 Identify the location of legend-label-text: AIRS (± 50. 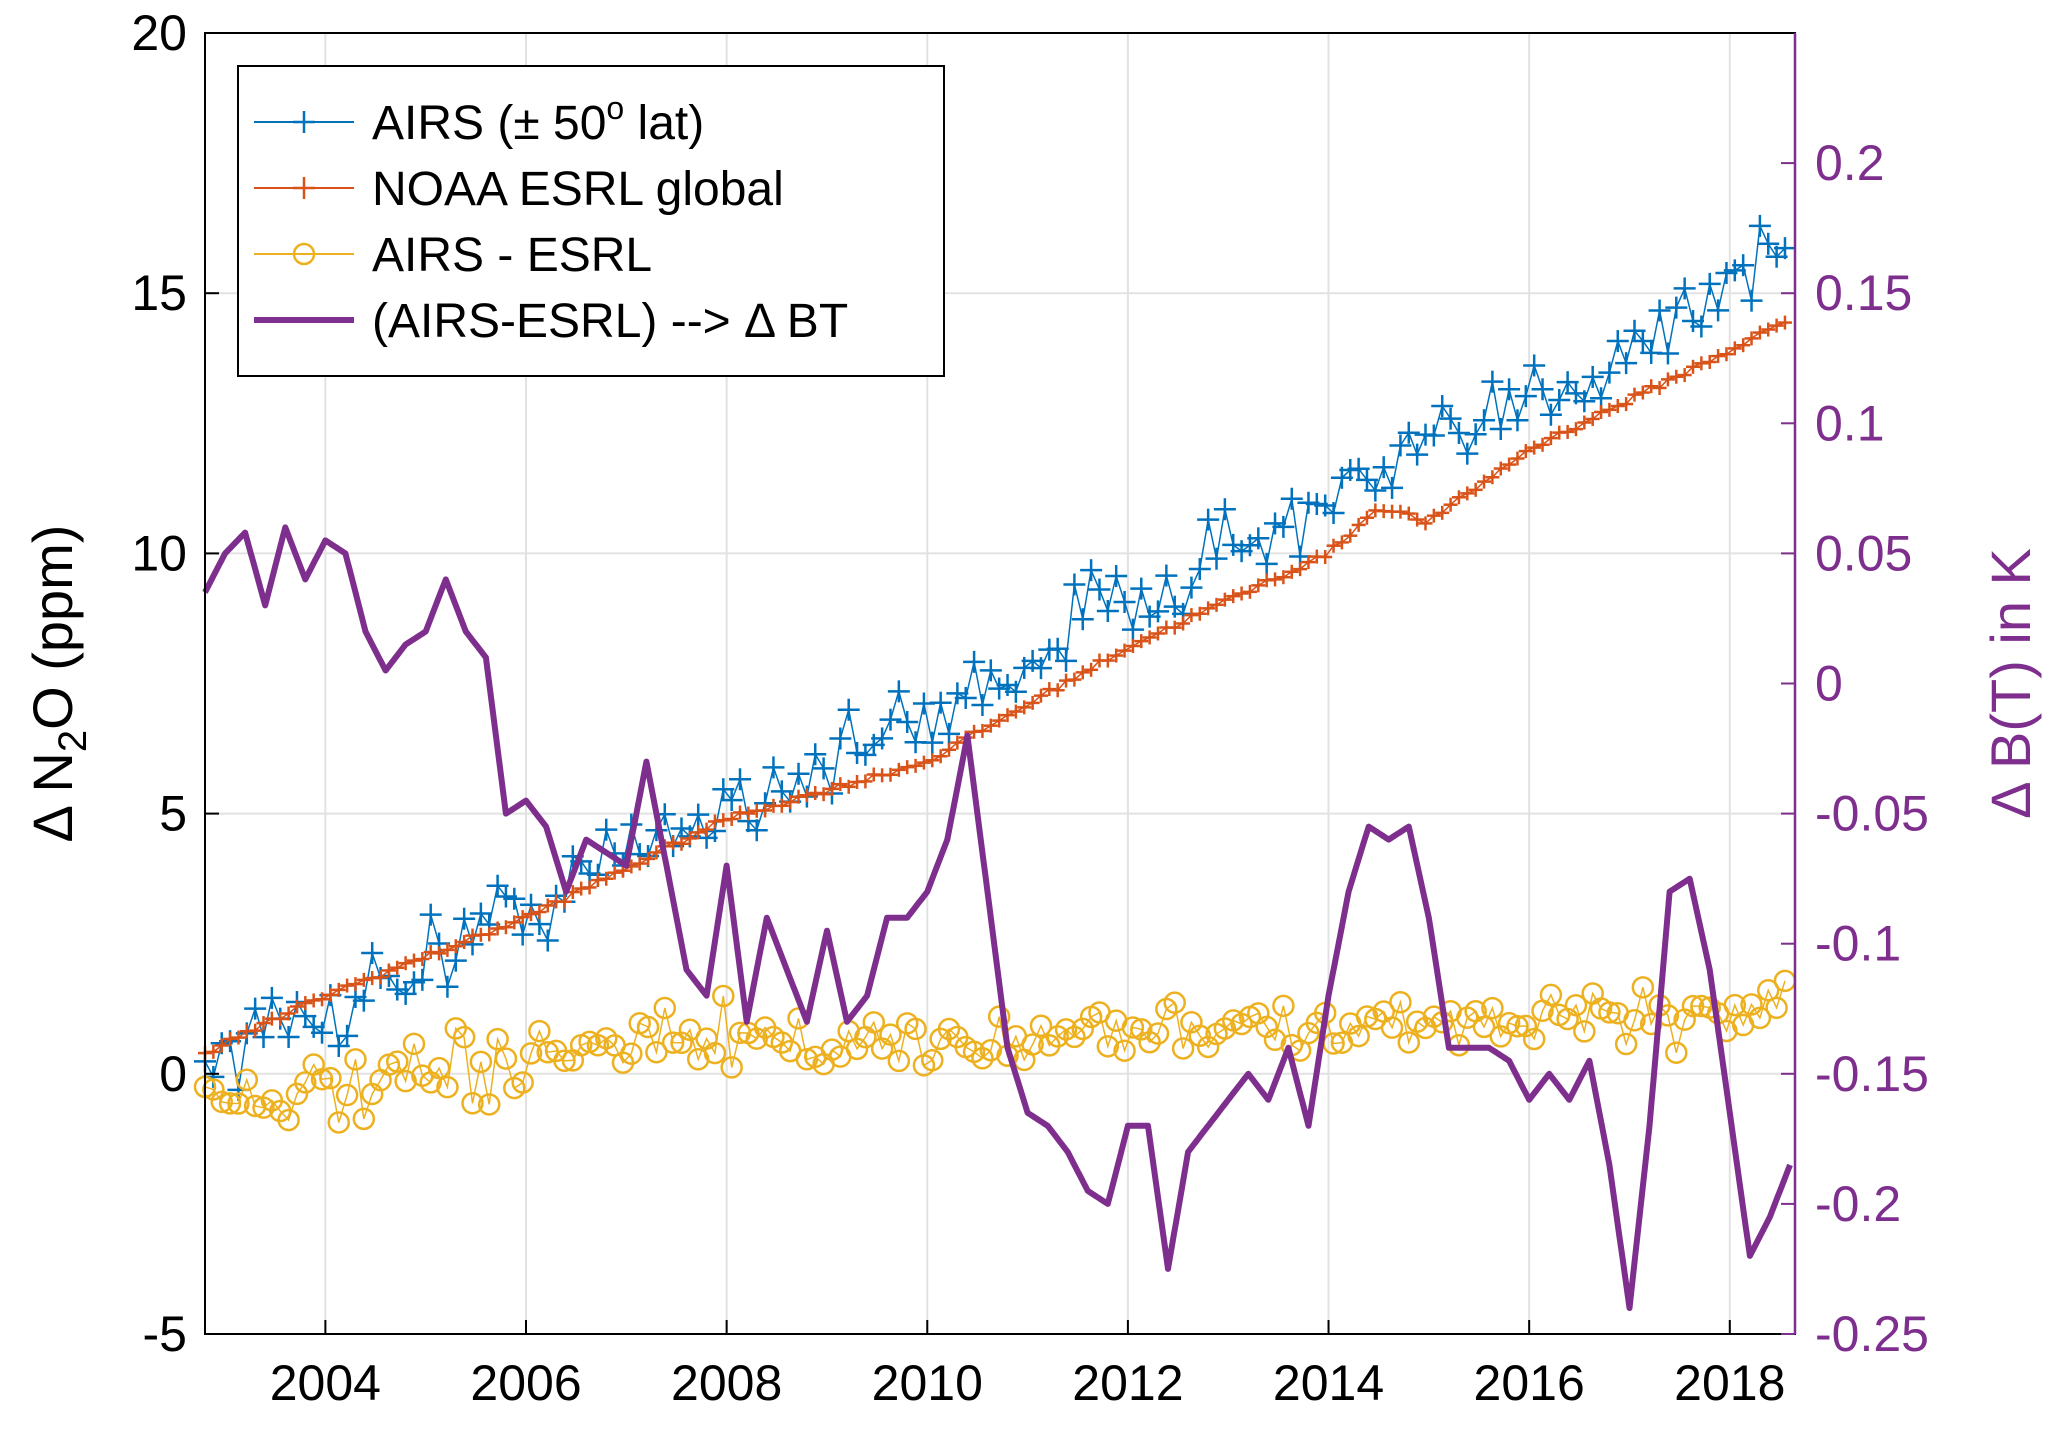
(489, 123).